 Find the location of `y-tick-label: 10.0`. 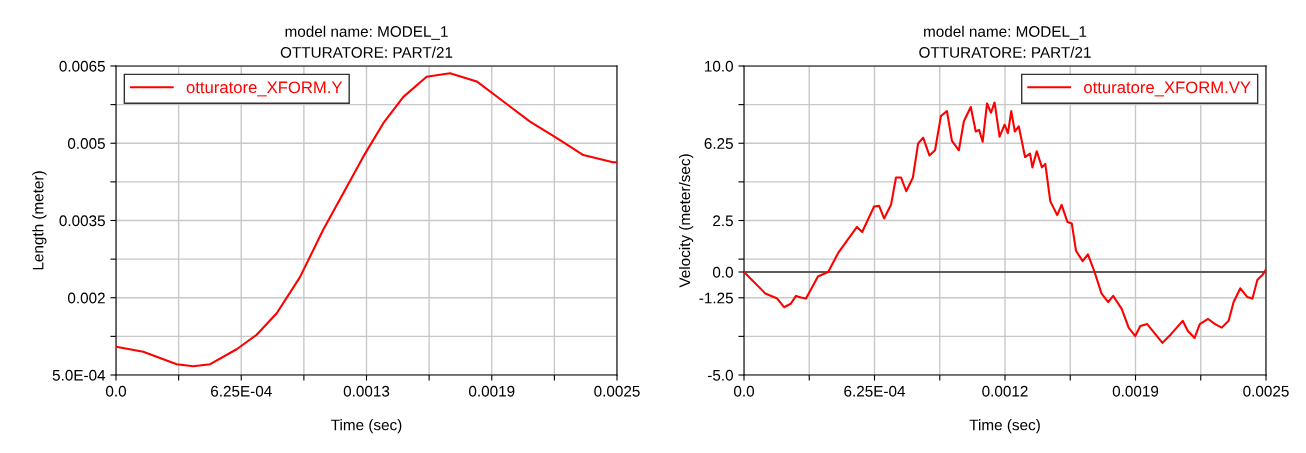

y-tick-label: 10.0 is located at coordinates (719, 66).